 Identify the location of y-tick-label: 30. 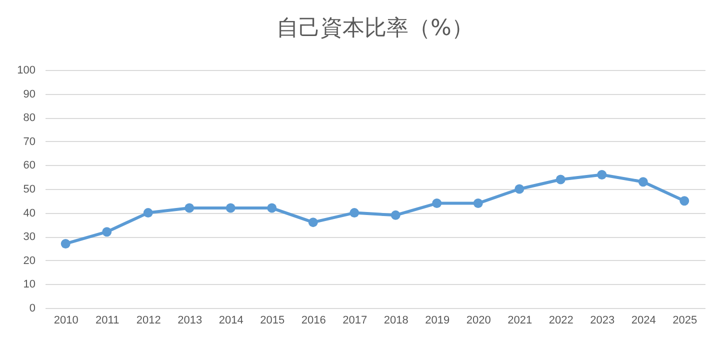
(29, 237).